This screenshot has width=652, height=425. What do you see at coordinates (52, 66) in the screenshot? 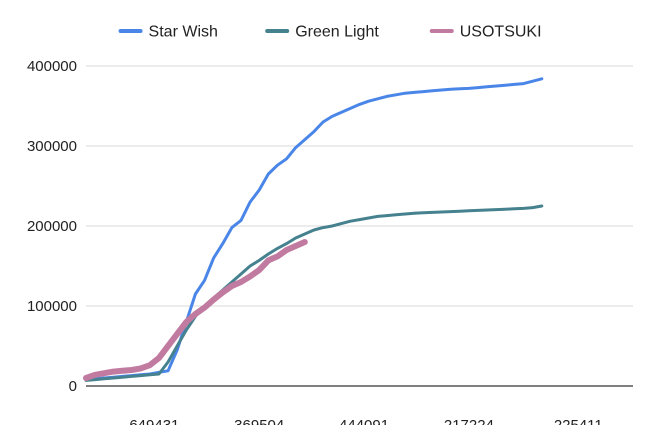
I see `y-tick-label: 400000` at bounding box center [52, 66].